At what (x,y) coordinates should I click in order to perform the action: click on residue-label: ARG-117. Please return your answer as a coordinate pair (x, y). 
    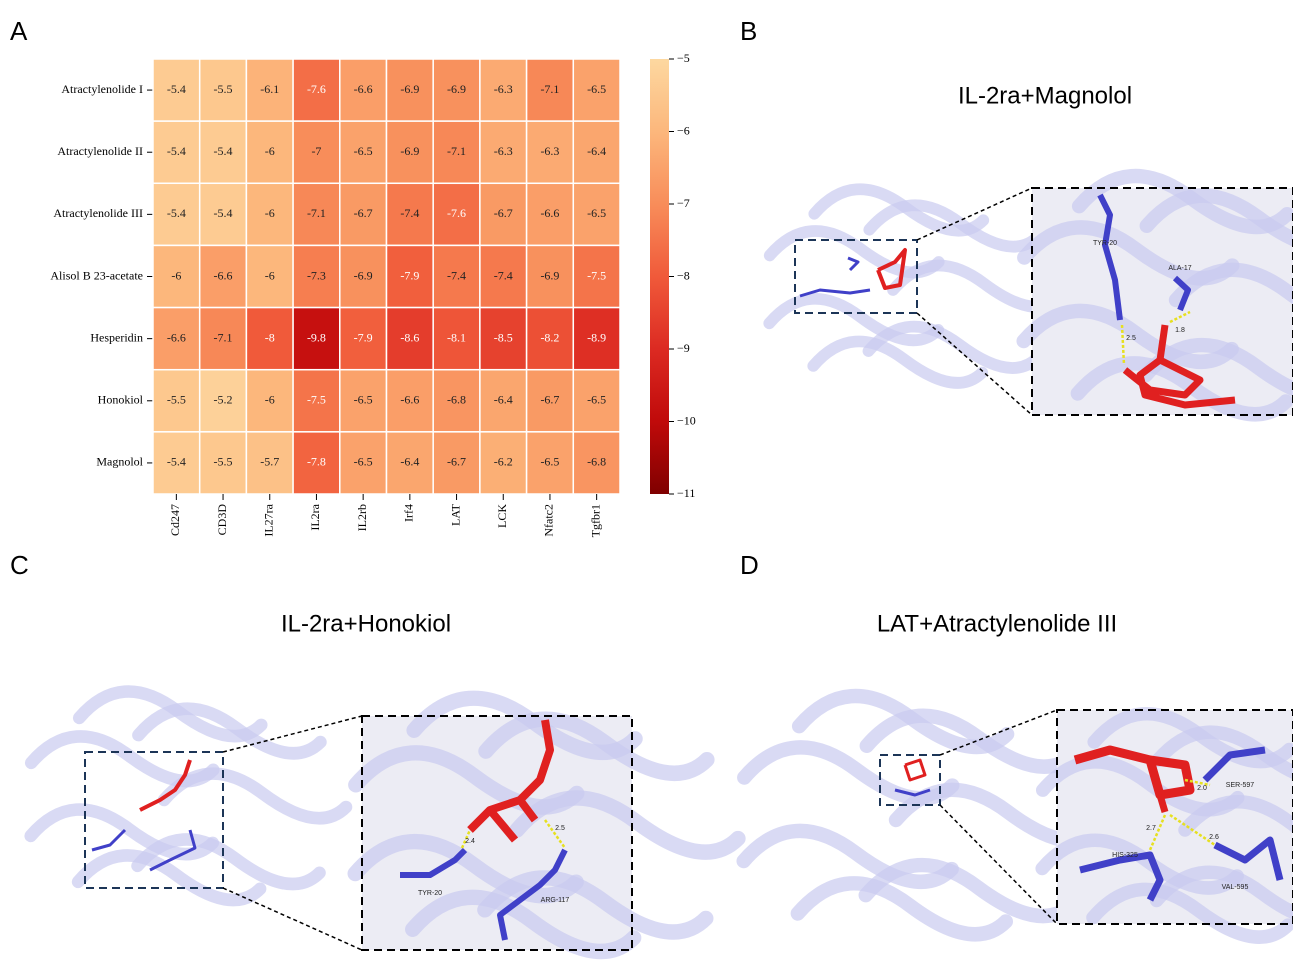
    Looking at the image, I should click on (555, 900).